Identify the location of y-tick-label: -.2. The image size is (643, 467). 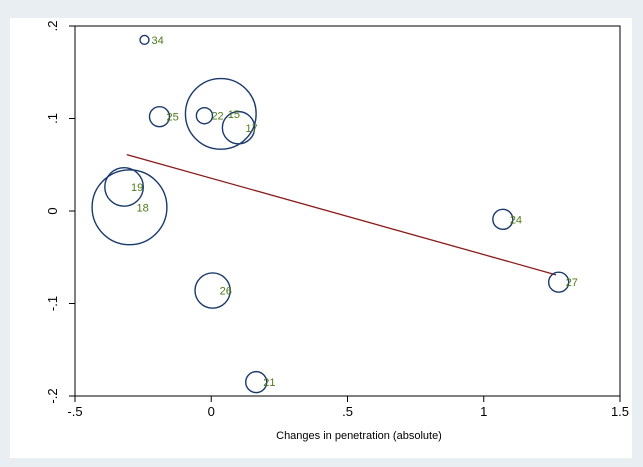
(52, 395).